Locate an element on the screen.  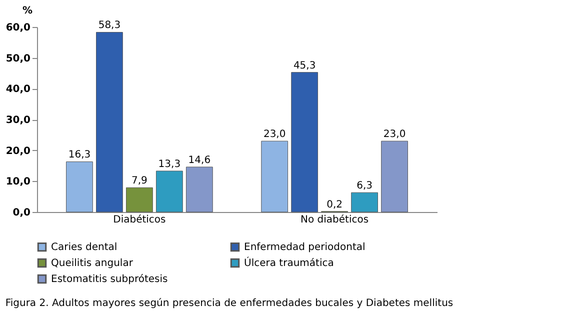
data-label: 0,2 is located at coordinates (334, 204).